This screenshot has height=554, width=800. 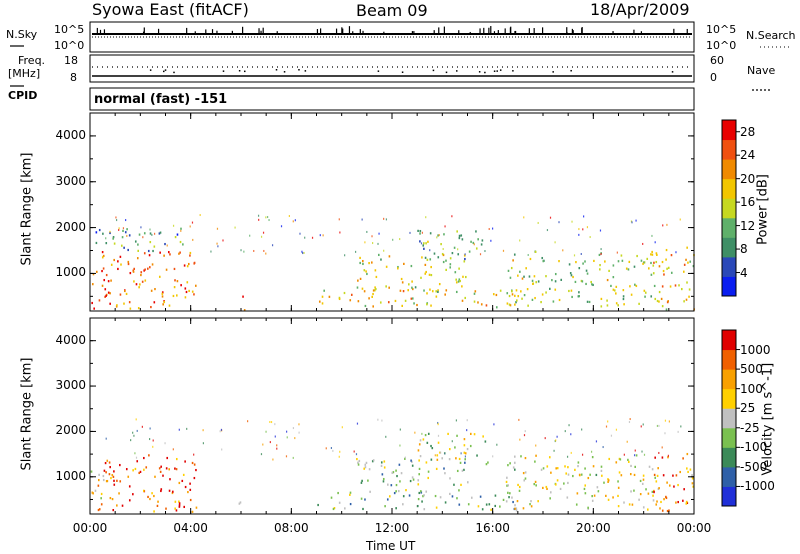 I want to click on y-tick-label: 1000, so click(x=70, y=475).